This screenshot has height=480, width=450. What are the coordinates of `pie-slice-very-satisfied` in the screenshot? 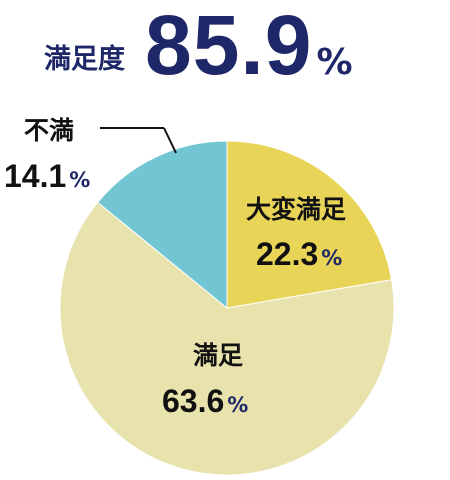 It's located at (309, 224).